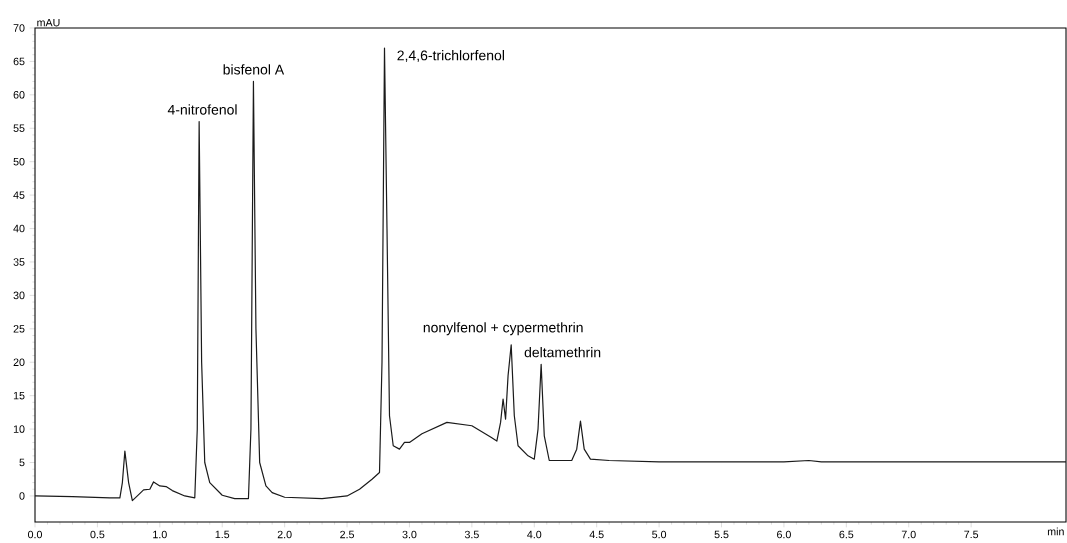  I want to click on y-tick-label: 55, so click(19, 128).